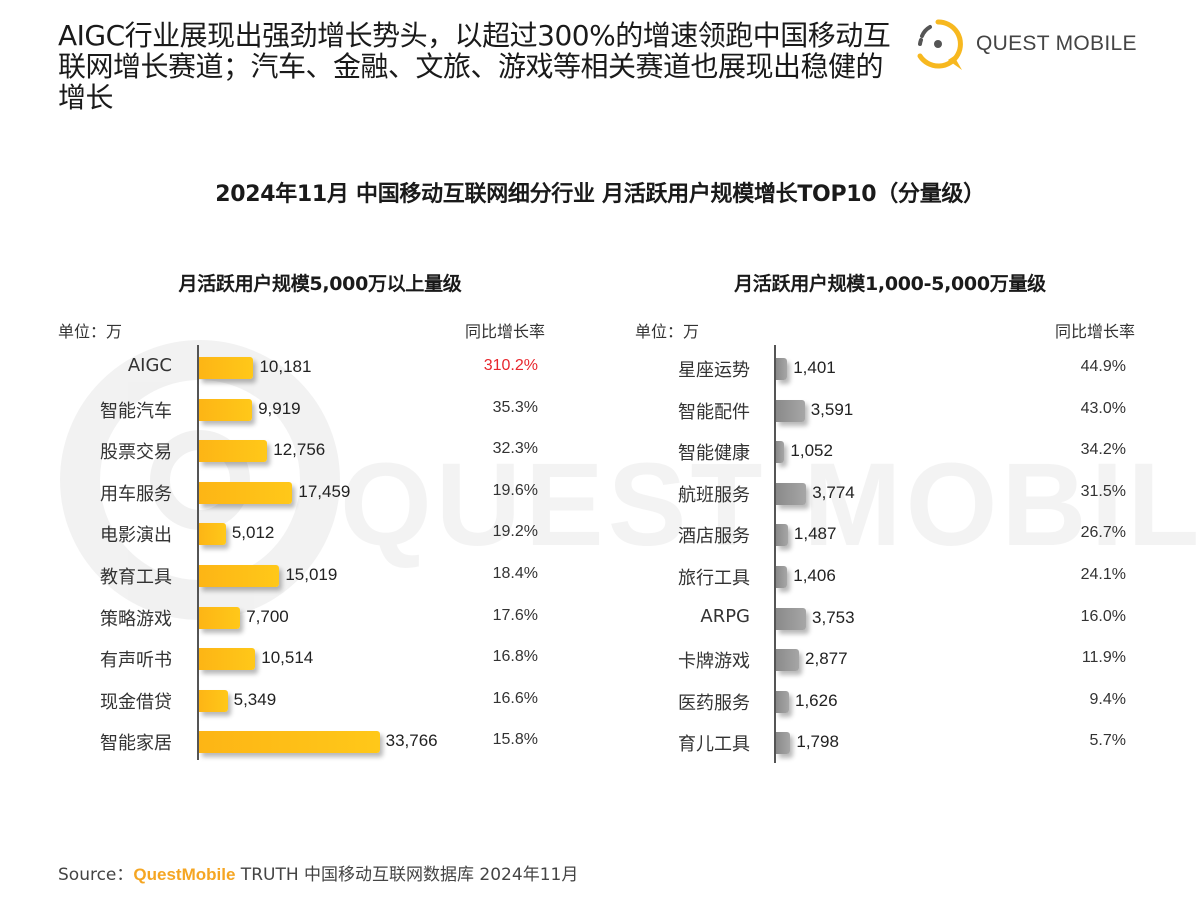  I want to click on value-label: 17,459, so click(324, 491).